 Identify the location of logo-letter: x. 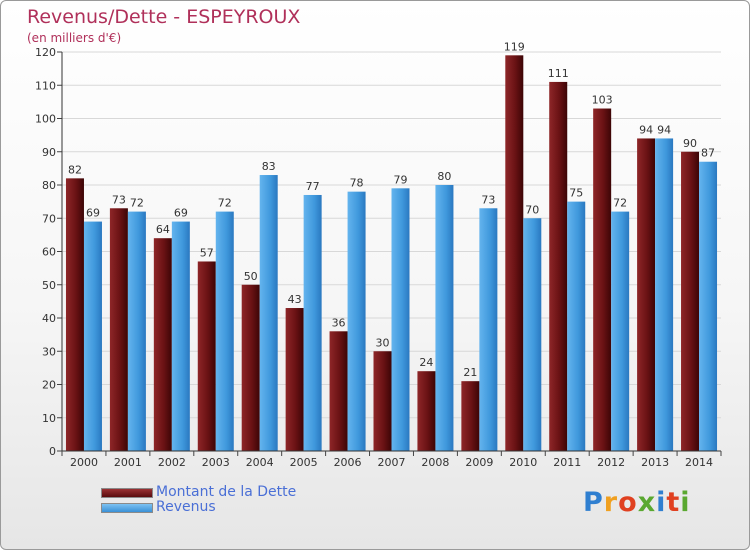
(647, 502).